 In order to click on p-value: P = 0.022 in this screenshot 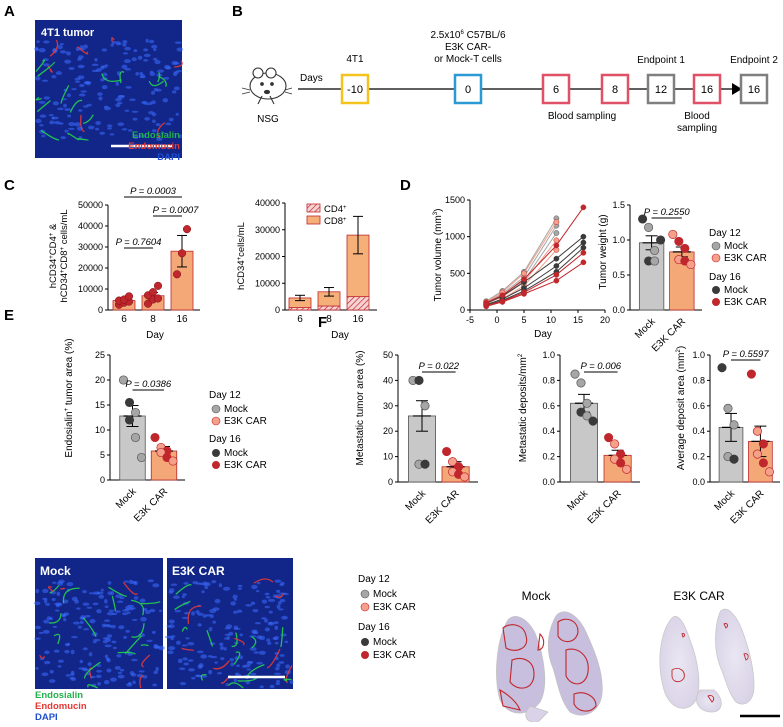, I will do `click(439, 366)`.